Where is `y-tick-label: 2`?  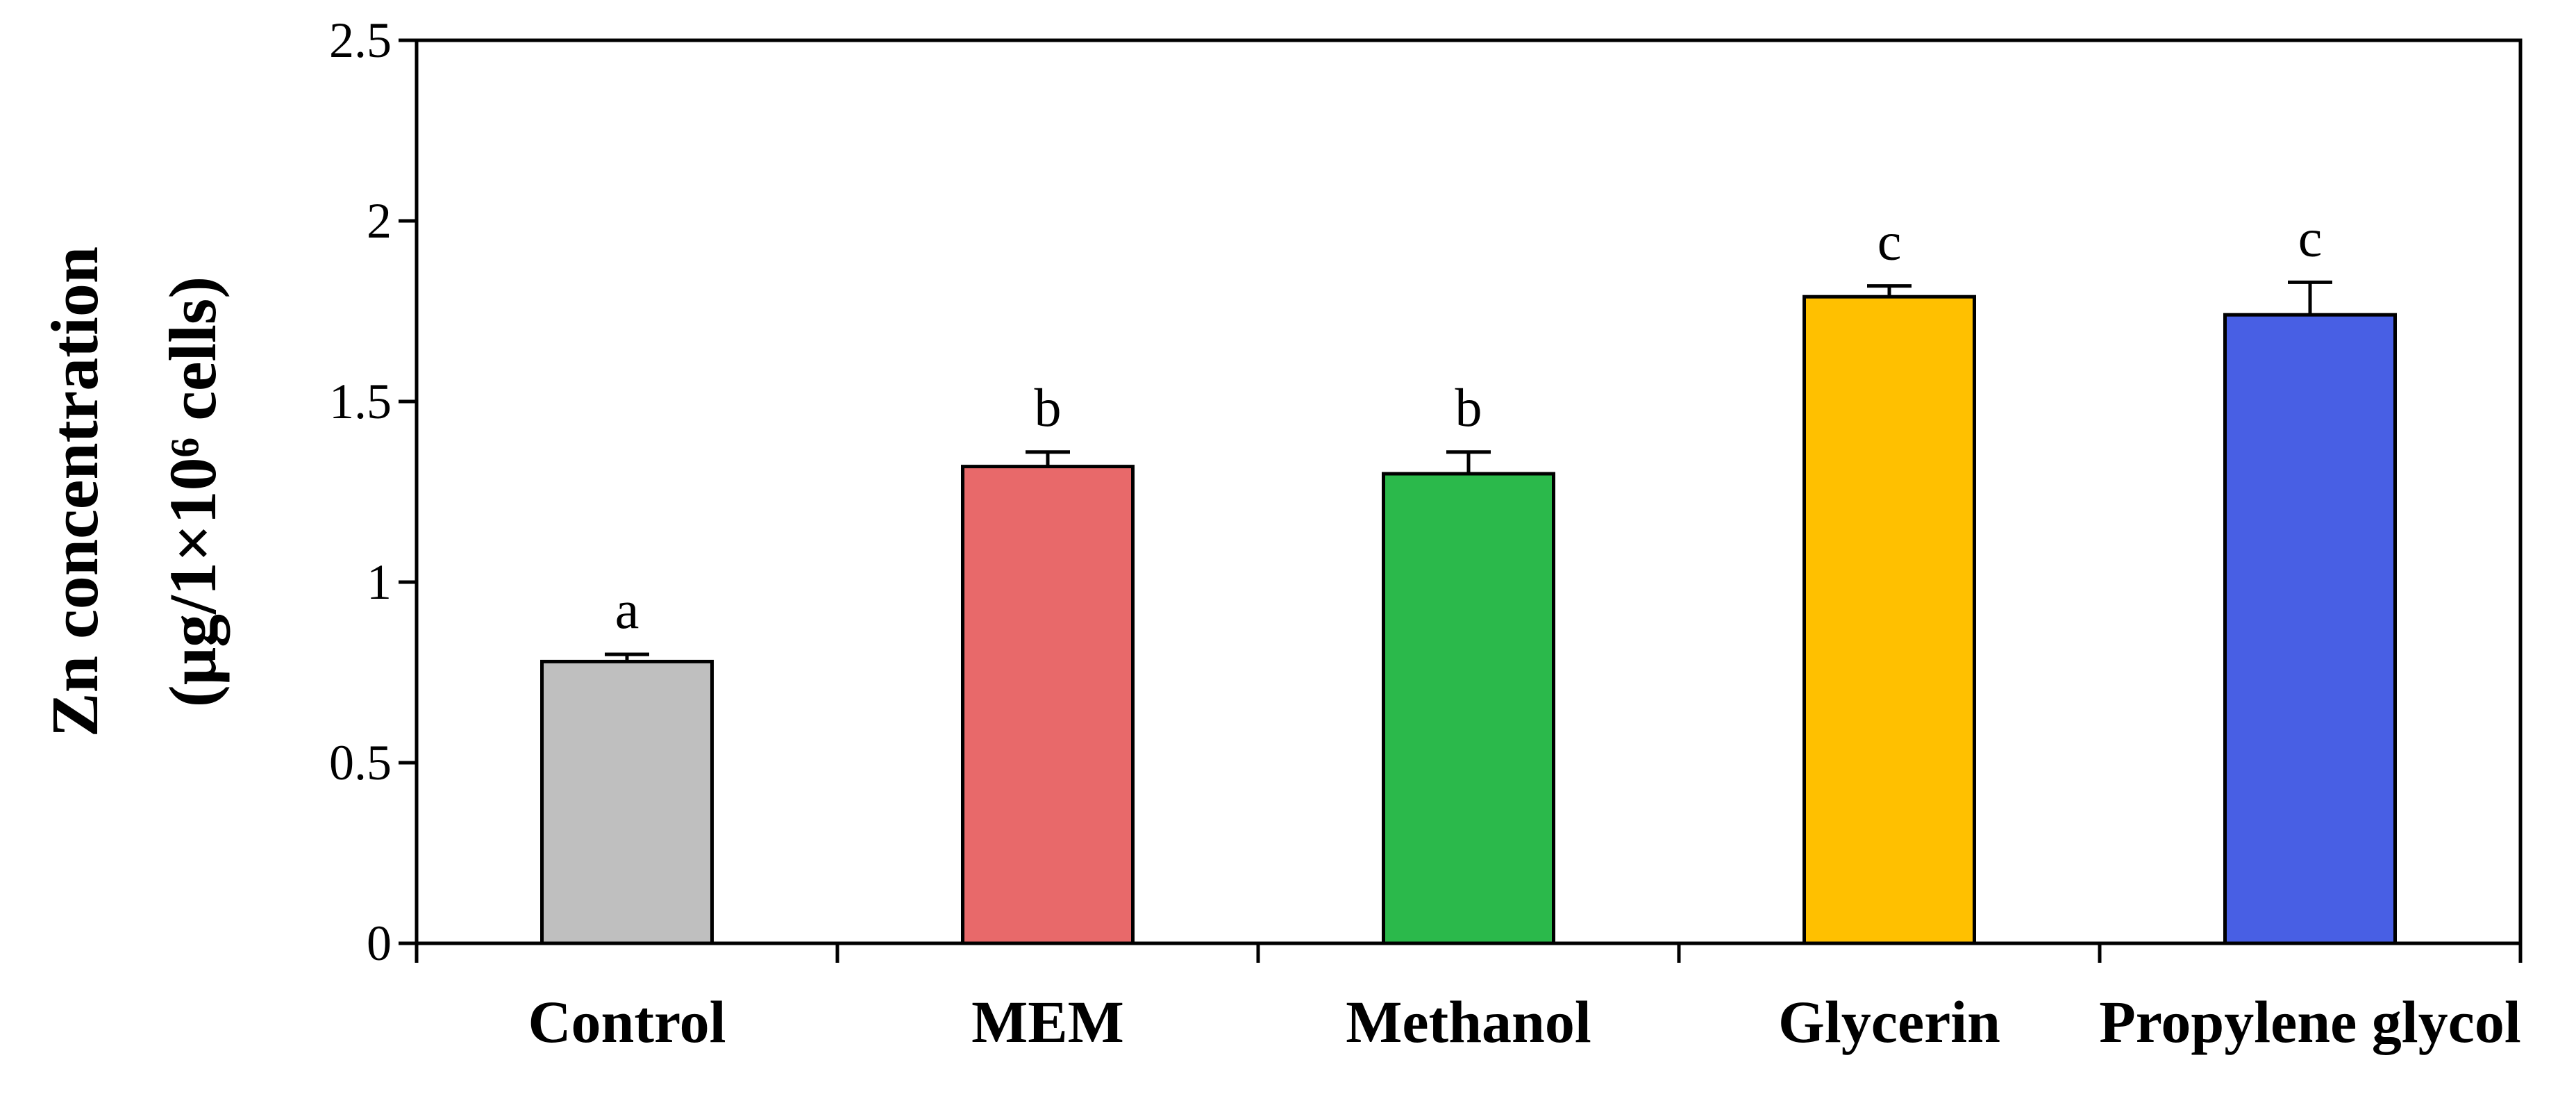
y-tick-label: 2 is located at coordinates (379, 221).